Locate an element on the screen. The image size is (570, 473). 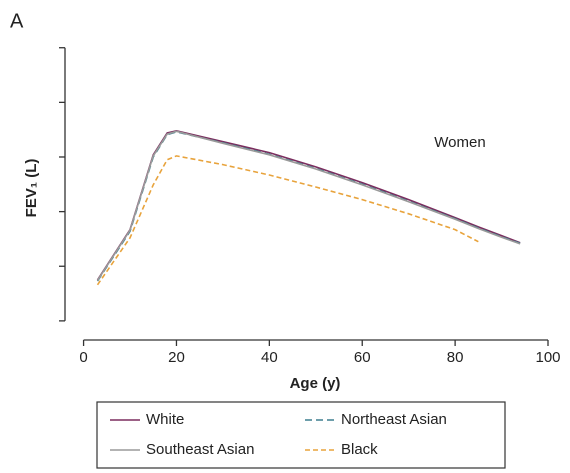
x-tick-label: 100 is located at coordinates (547, 357).